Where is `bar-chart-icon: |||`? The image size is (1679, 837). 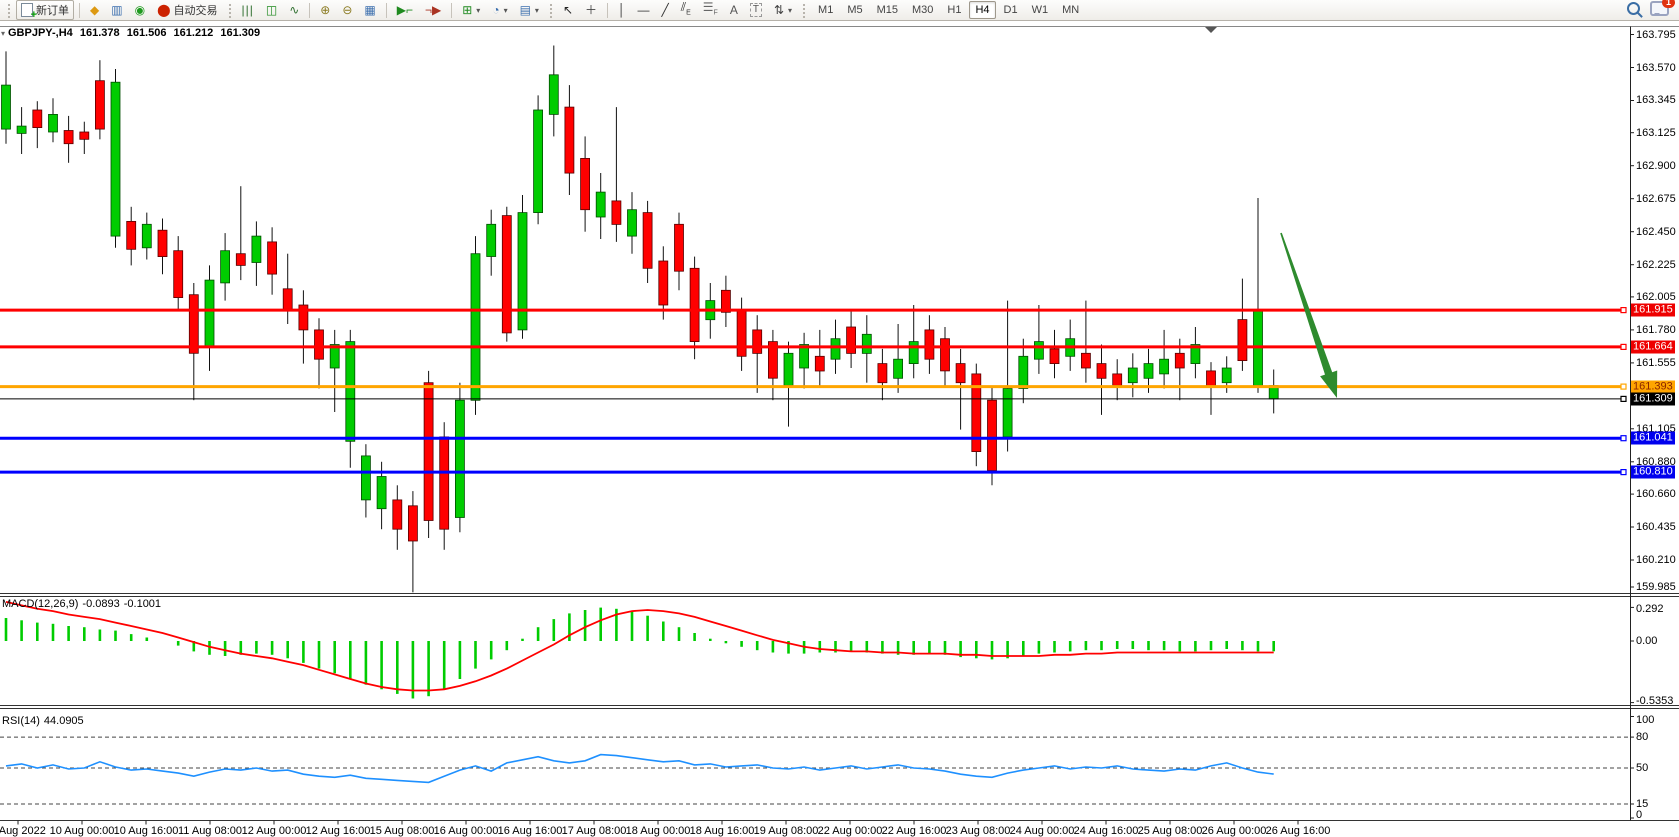 bar-chart-icon: ||| is located at coordinates (247, 10).